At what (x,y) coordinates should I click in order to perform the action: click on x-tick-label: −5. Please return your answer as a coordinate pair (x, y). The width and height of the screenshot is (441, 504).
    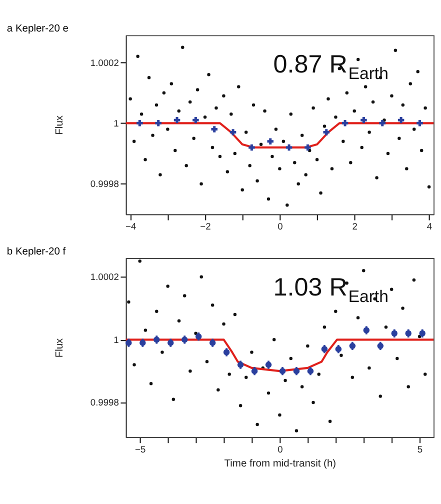
    Looking at the image, I should click on (140, 449).